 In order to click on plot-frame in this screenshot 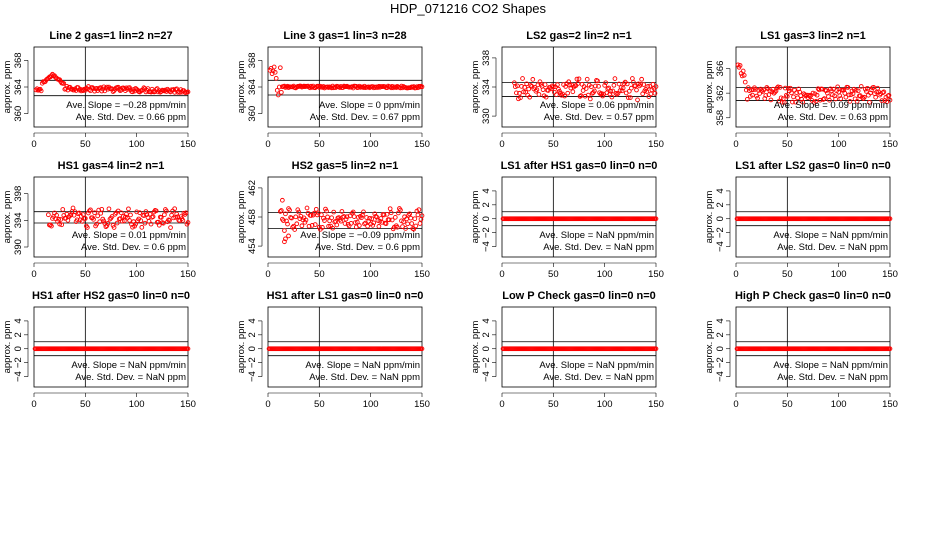, I will do `click(345, 217)`.